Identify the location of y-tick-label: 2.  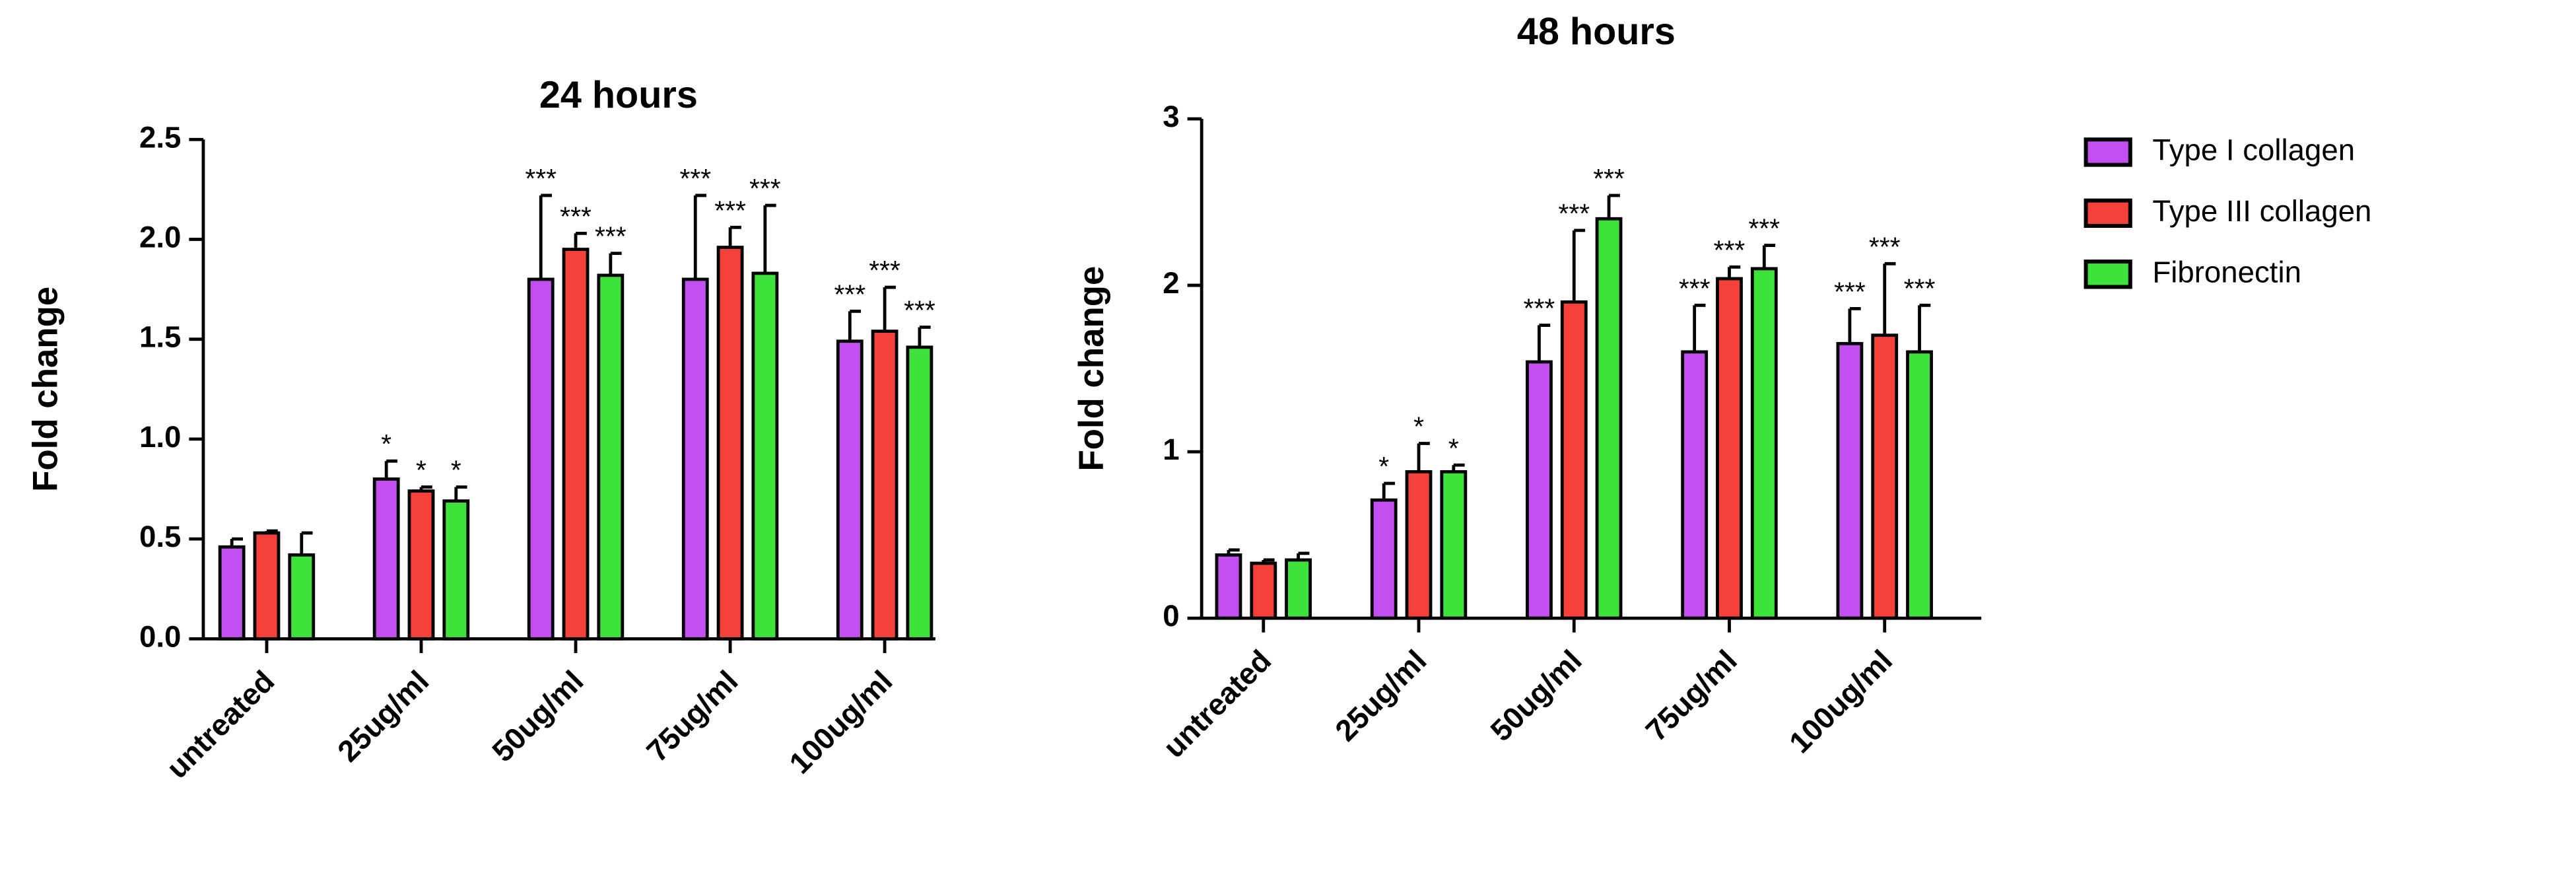
(1171, 283).